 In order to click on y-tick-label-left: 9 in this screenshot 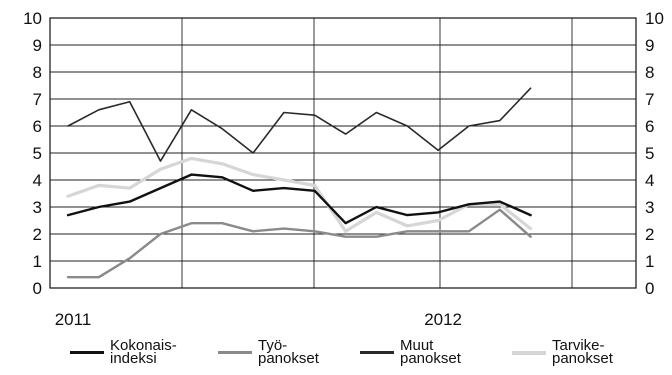, I will do `click(37, 45)`.